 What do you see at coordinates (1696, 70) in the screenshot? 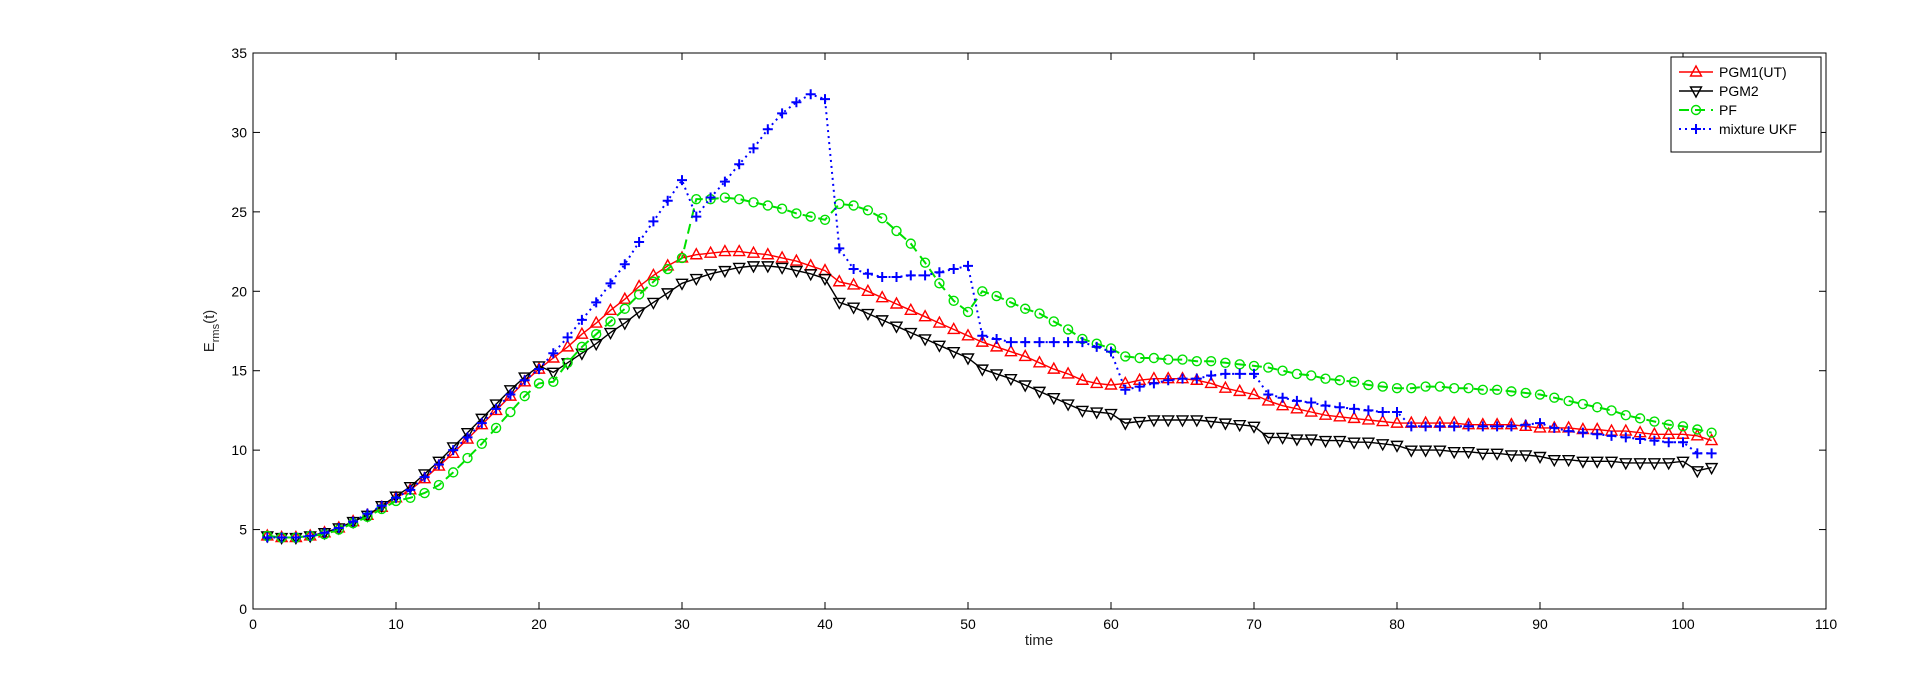
I see `legend-marker` at bounding box center [1696, 70].